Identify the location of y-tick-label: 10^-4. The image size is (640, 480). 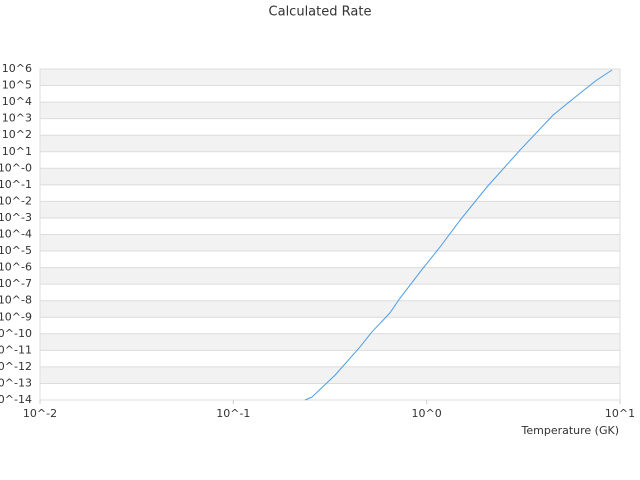
(16, 234).